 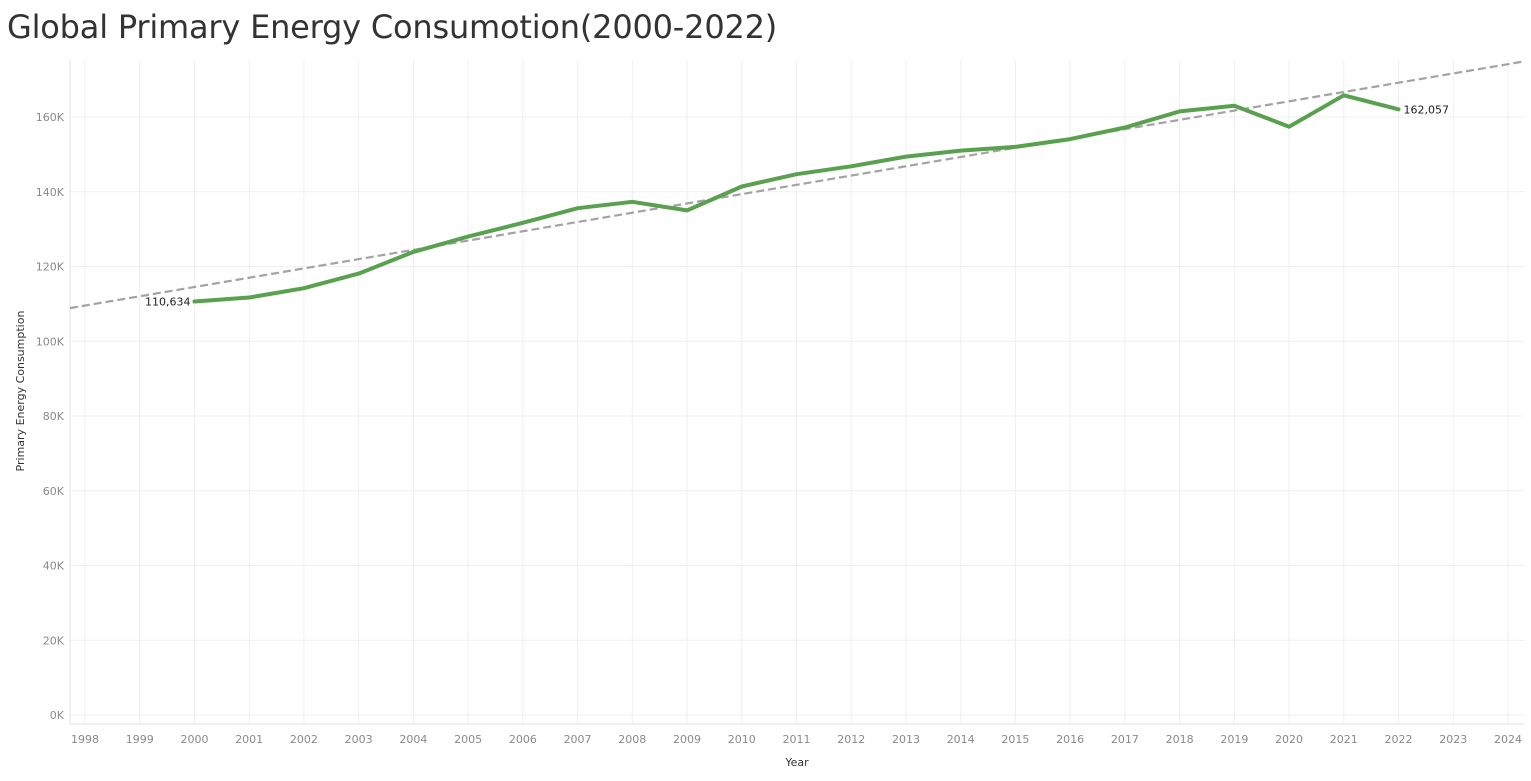 I want to click on x-tick-label: 2006, so click(x=523, y=739).